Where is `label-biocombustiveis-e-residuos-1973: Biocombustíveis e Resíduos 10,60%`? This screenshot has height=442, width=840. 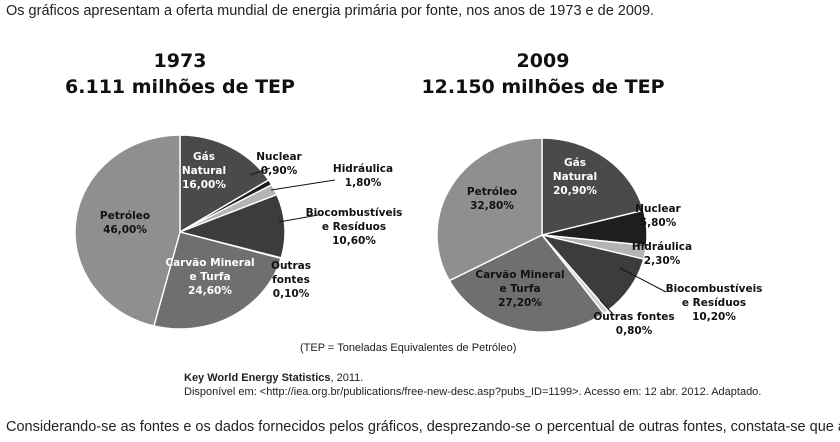
label-biocombustiveis-e-residuos-1973: Biocombustíveis e Resíduos 10,60% is located at coordinates (354, 227).